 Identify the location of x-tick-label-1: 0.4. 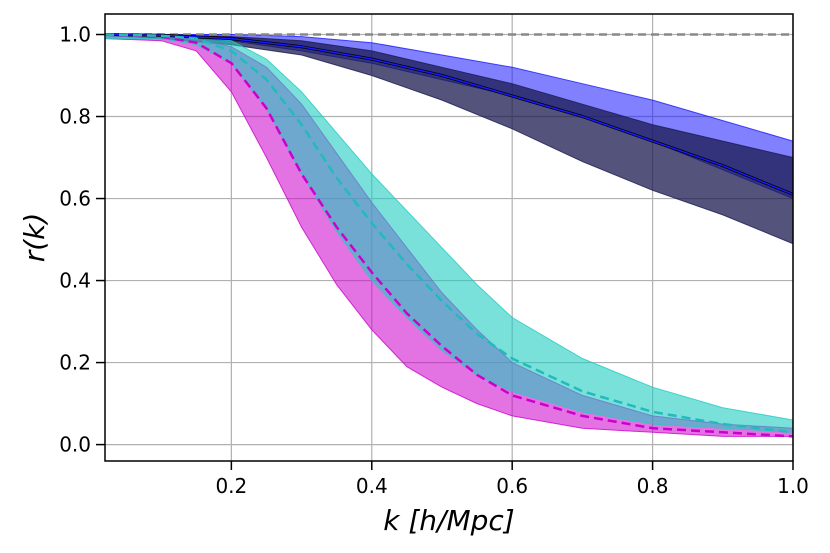
(372, 486).